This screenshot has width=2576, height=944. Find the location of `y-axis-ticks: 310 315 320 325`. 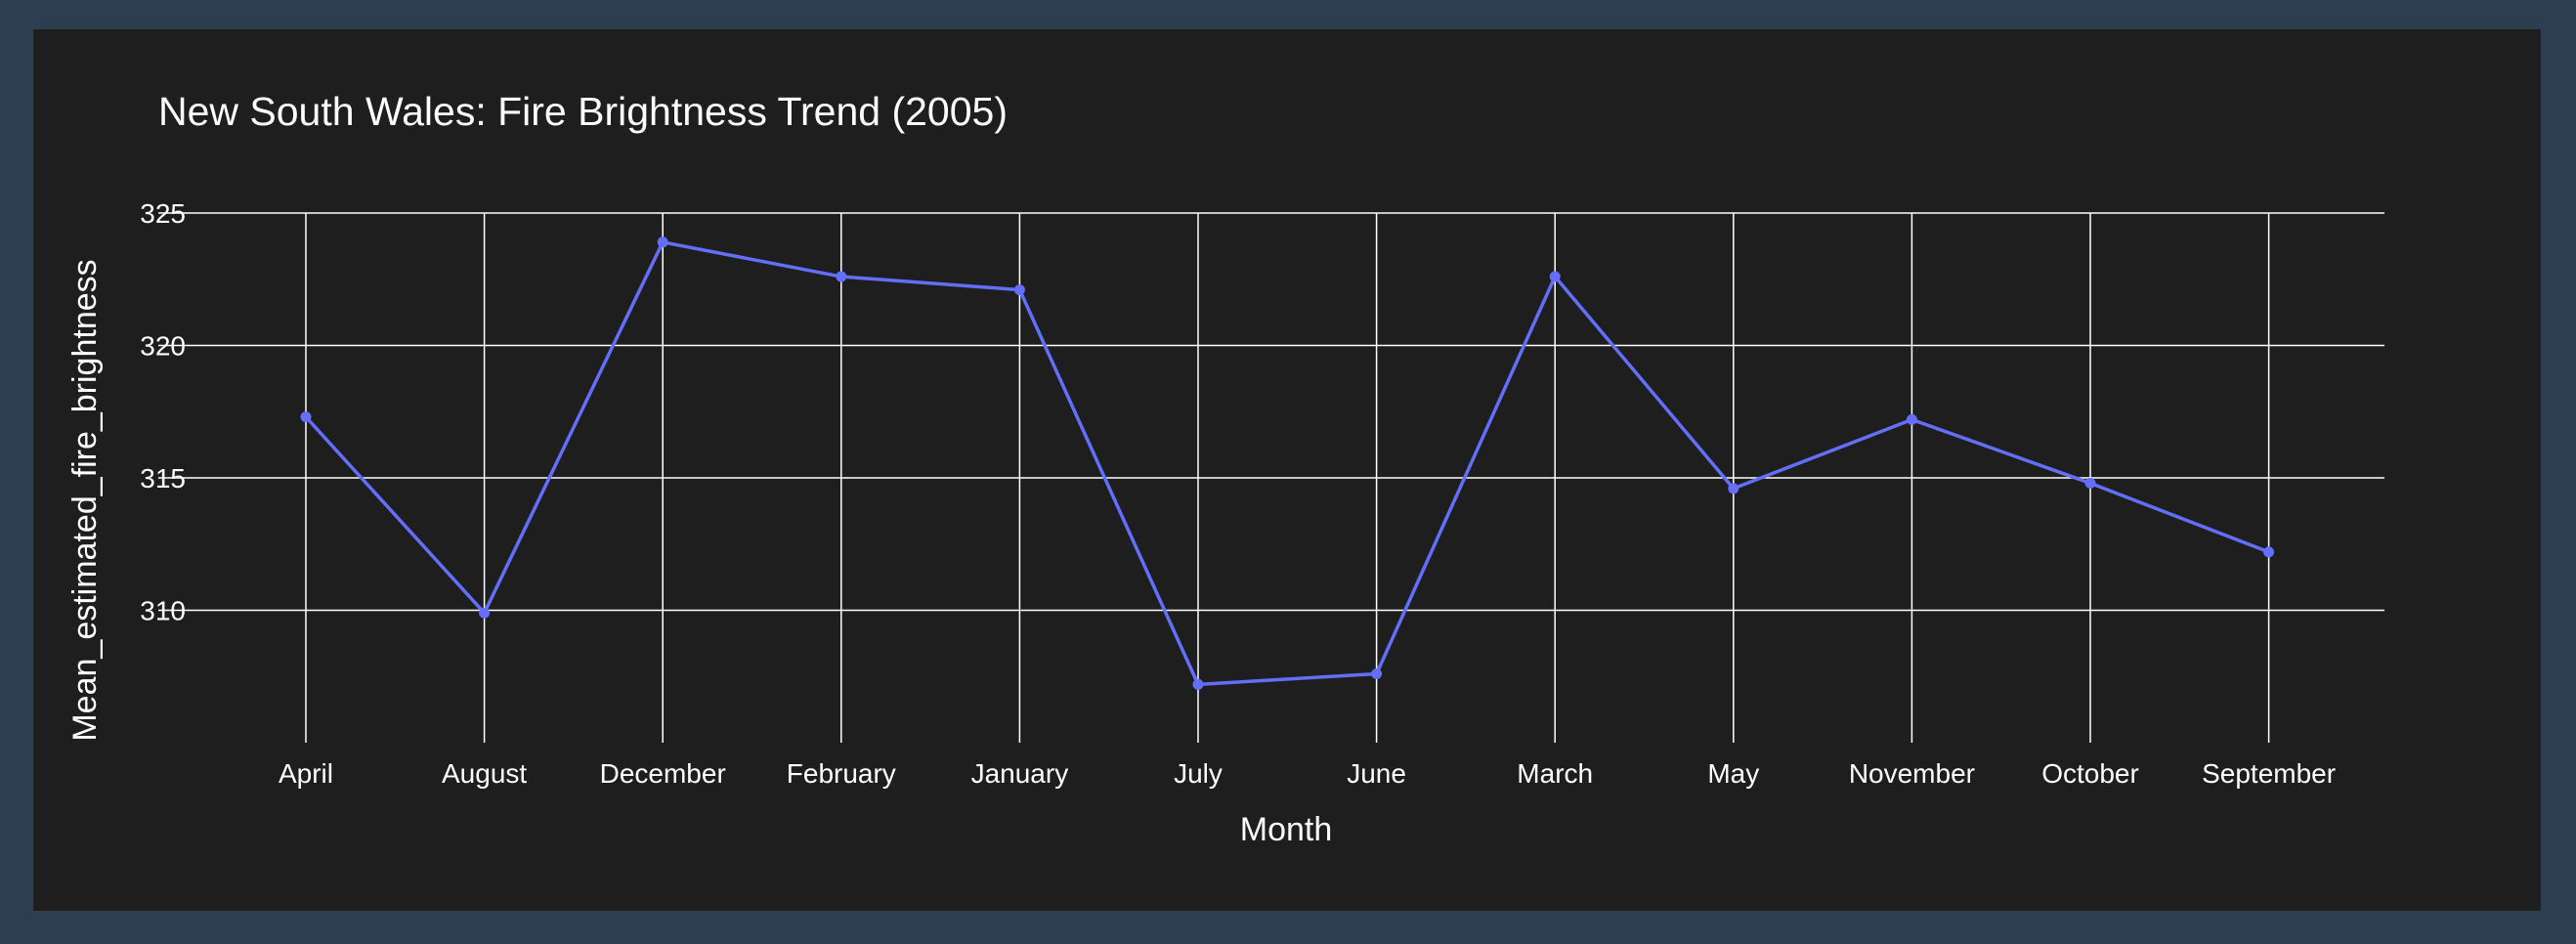

y-axis-ticks: 310 315 320 325 is located at coordinates (163, 412).